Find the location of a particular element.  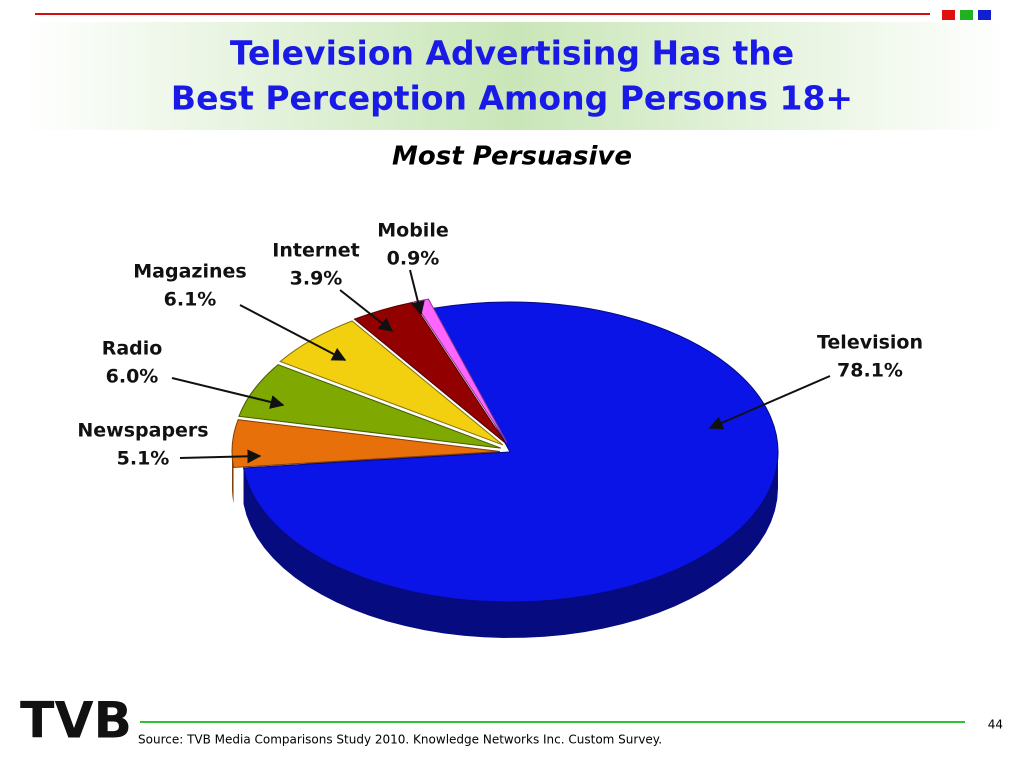

value-label: 5.1% is located at coordinates (143, 459).